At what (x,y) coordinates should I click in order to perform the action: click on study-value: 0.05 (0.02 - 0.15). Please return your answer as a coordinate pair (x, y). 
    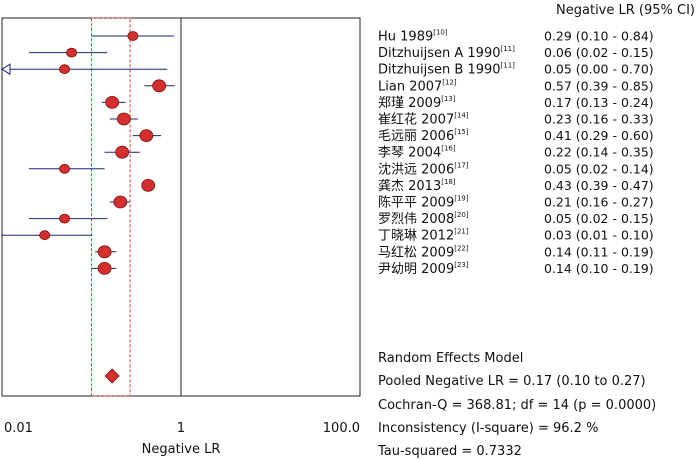
    Looking at the image, I should click on (599, 218).